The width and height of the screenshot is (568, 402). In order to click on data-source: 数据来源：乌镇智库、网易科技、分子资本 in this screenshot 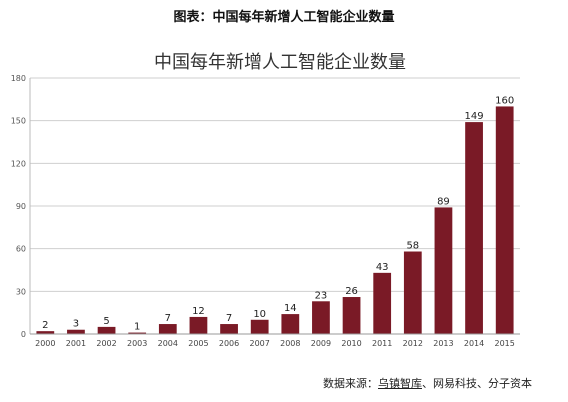, I will do `click(427, 383)`.